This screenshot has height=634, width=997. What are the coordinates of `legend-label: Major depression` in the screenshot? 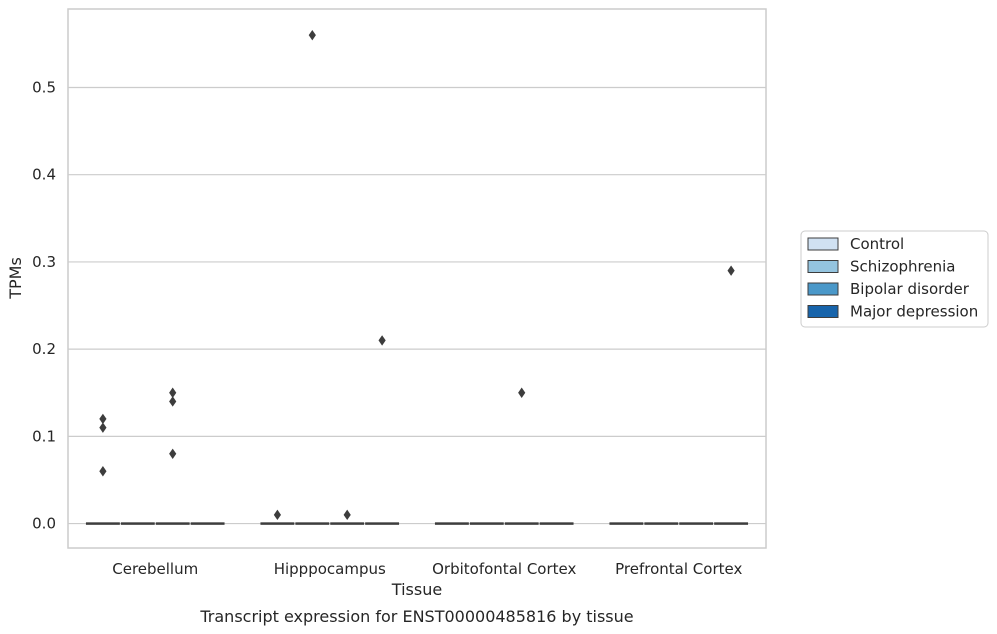 It's located at (914, 312).